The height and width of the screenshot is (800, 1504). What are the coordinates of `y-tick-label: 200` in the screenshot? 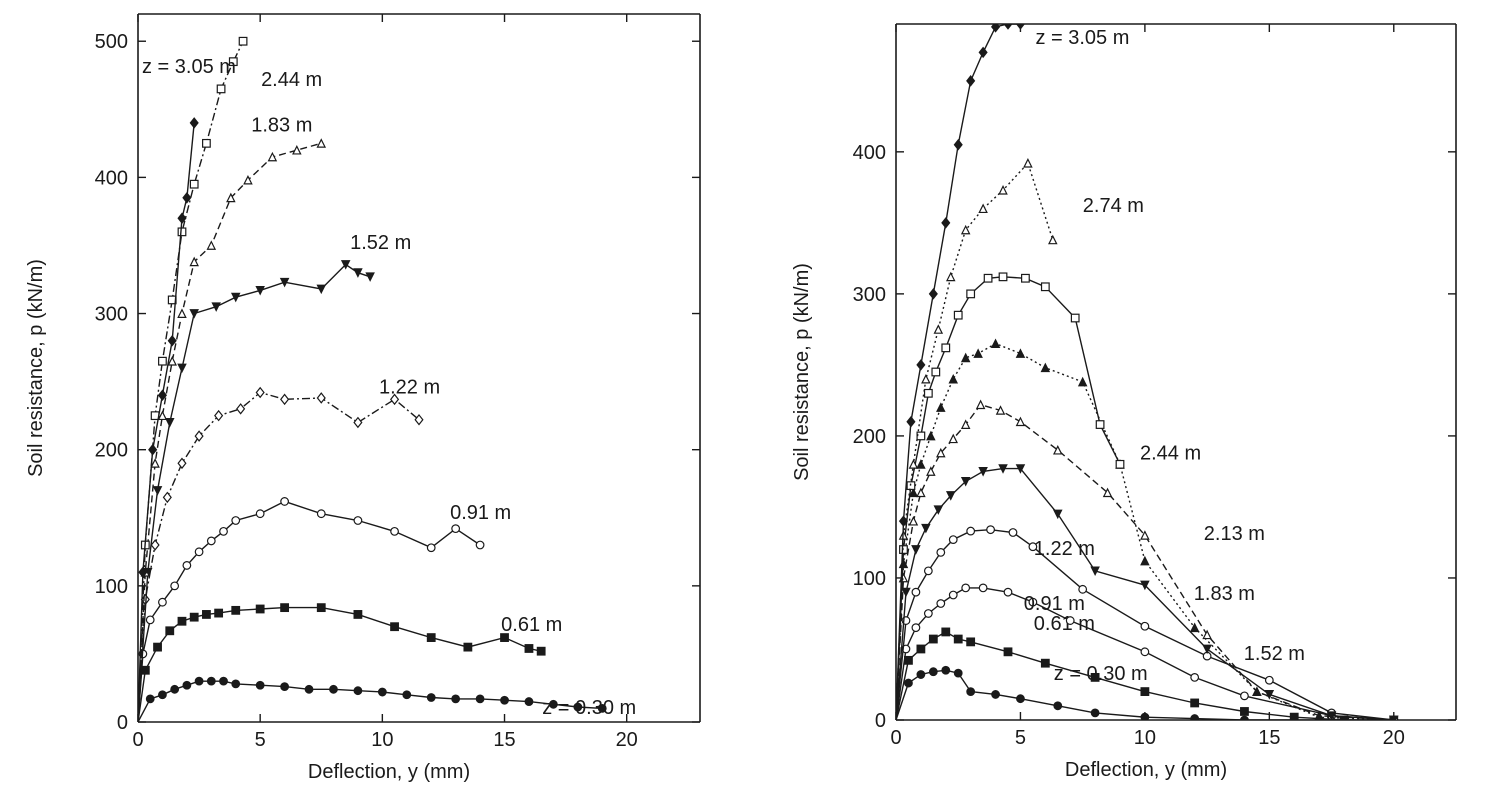 It's located at (869, 437).